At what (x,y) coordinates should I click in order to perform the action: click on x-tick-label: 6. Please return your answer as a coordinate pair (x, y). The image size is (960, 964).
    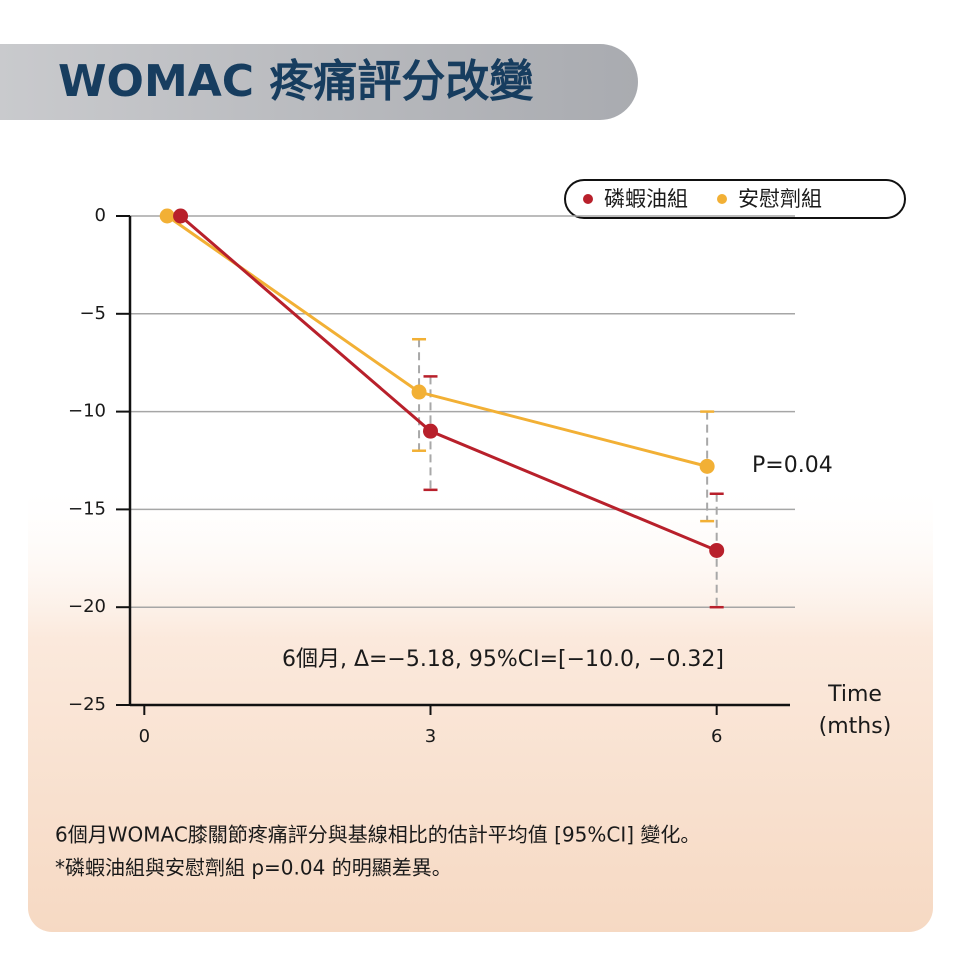
    Looking at the image, I should click on (716, 736).